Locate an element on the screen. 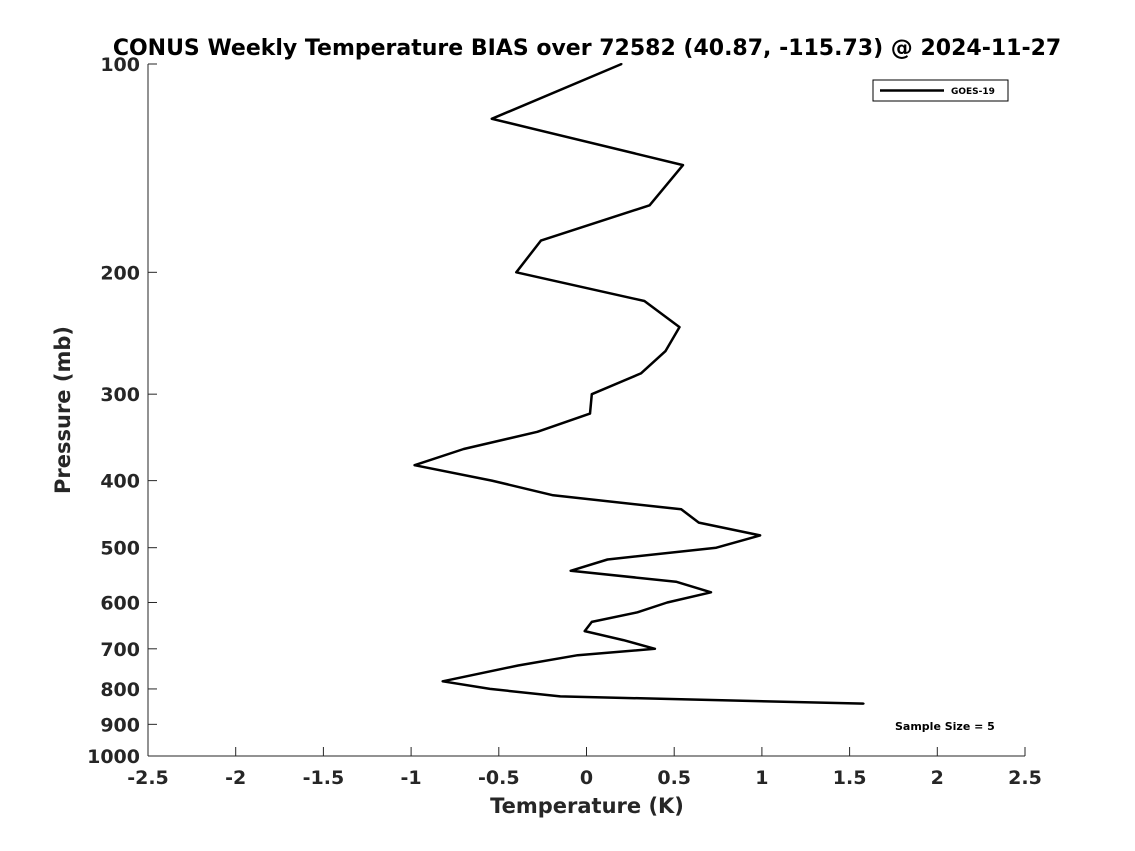  legend: GOES-19 is located at coordinates (940, 90).